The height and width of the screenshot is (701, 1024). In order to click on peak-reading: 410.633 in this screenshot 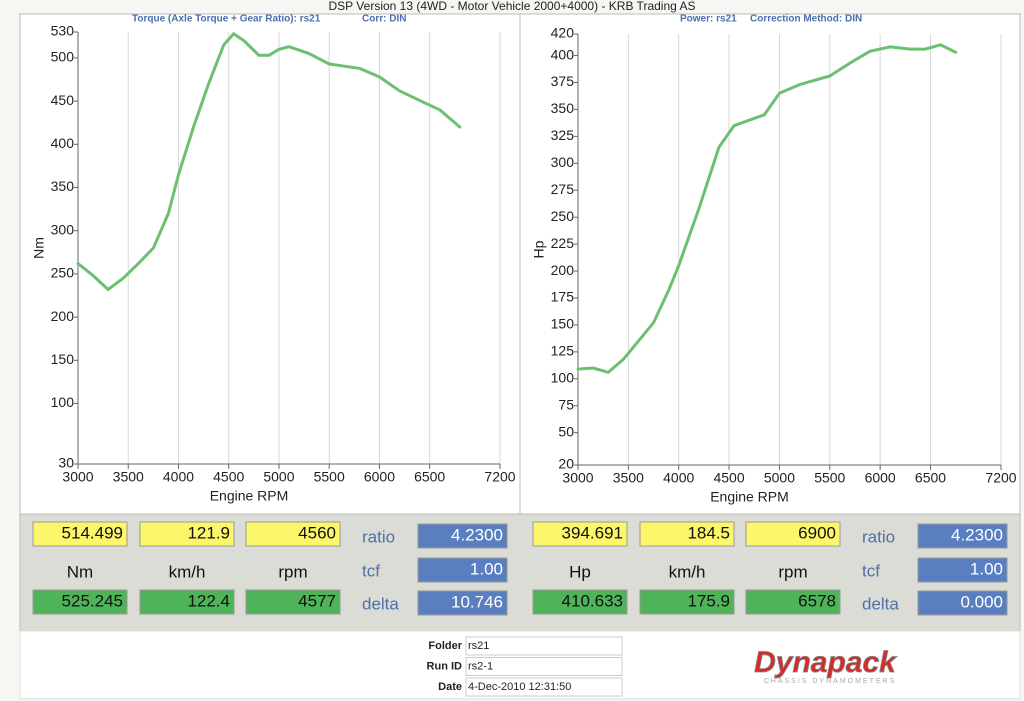, I will do `click(592, 600)`.